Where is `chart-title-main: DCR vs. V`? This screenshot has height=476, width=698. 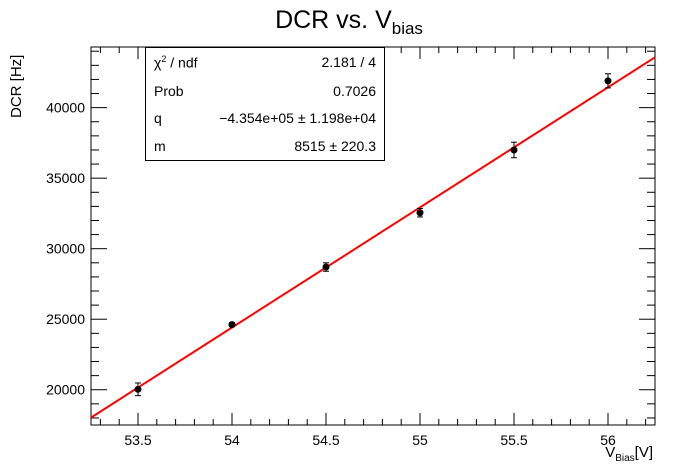 chart-title-main: DCR vs. V is located at coordinates (333, 20).